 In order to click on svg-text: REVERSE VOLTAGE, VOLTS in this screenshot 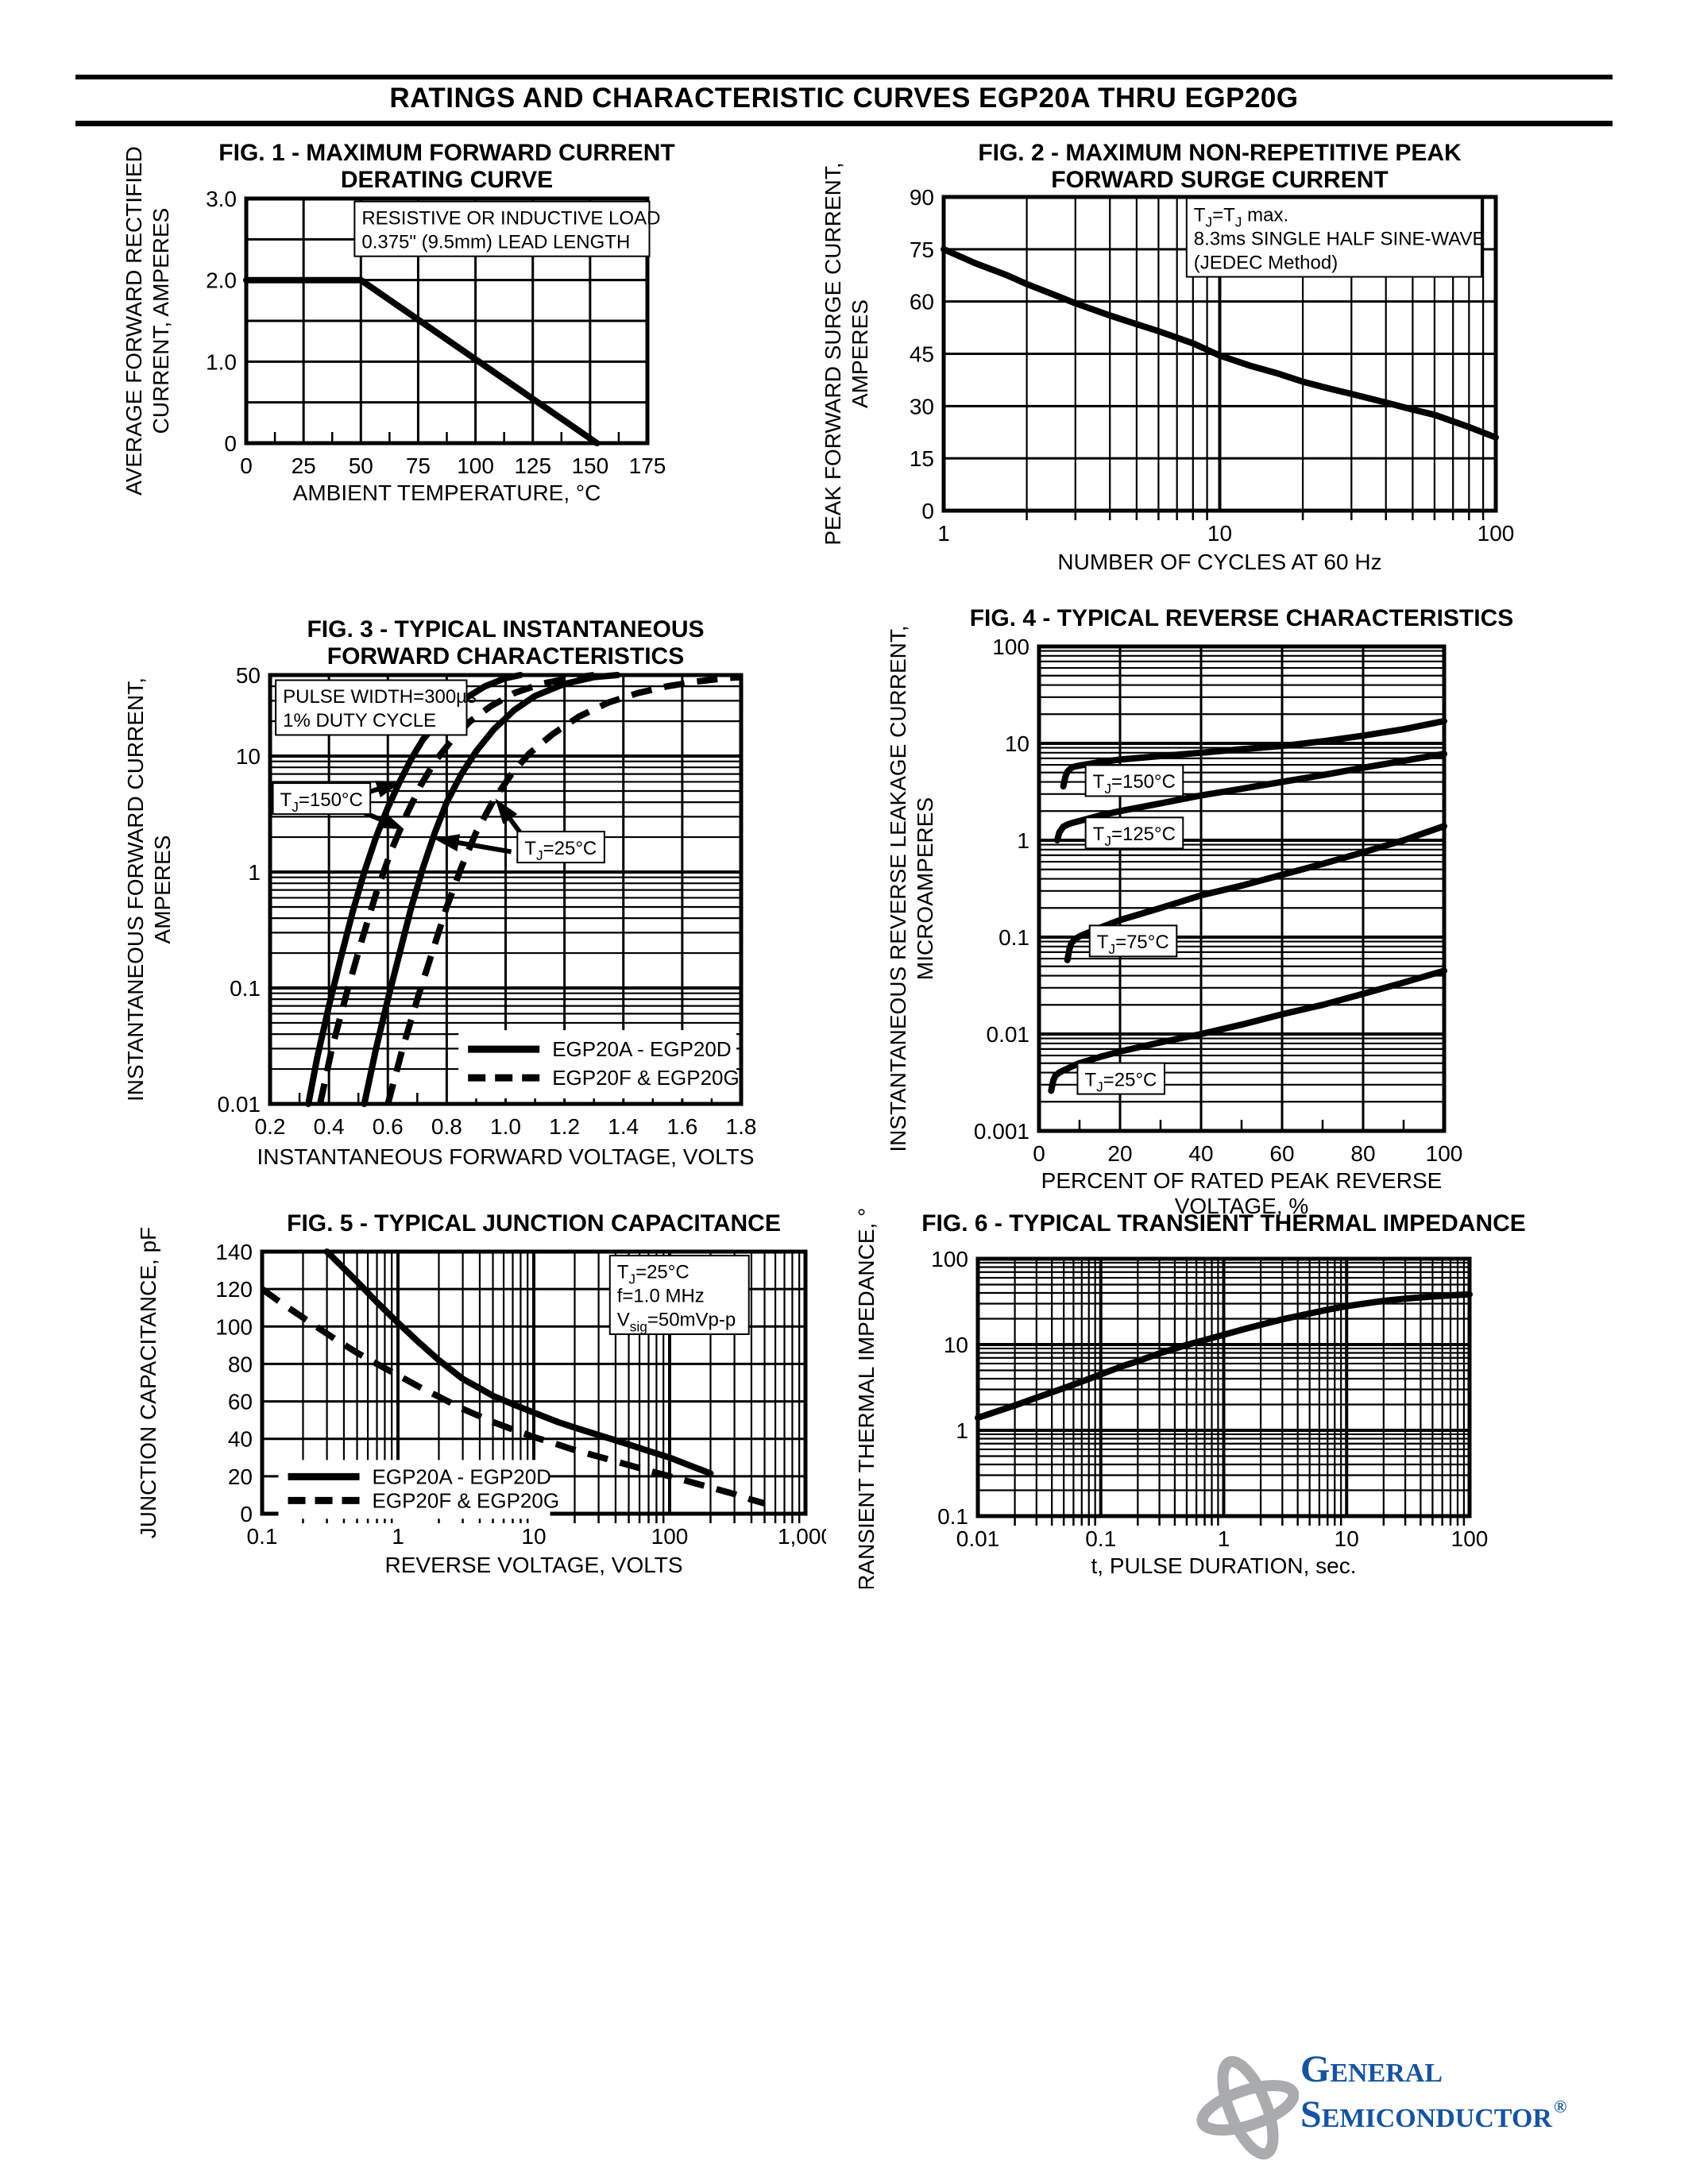, I will do `click(534, 1565)`.